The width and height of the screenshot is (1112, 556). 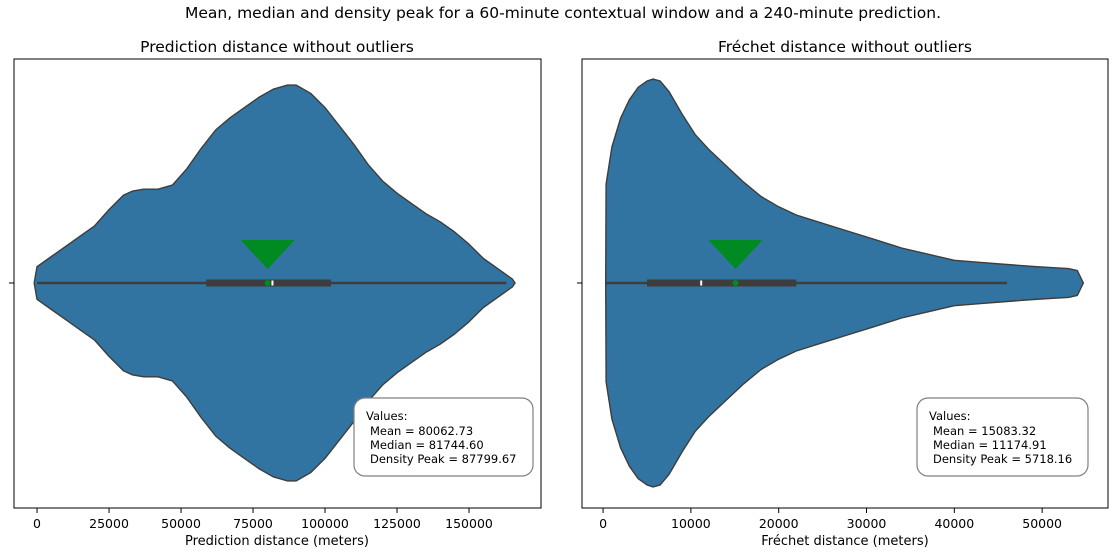 I want to click on left-x-tick-label: 0, so click(x=37, y=523).